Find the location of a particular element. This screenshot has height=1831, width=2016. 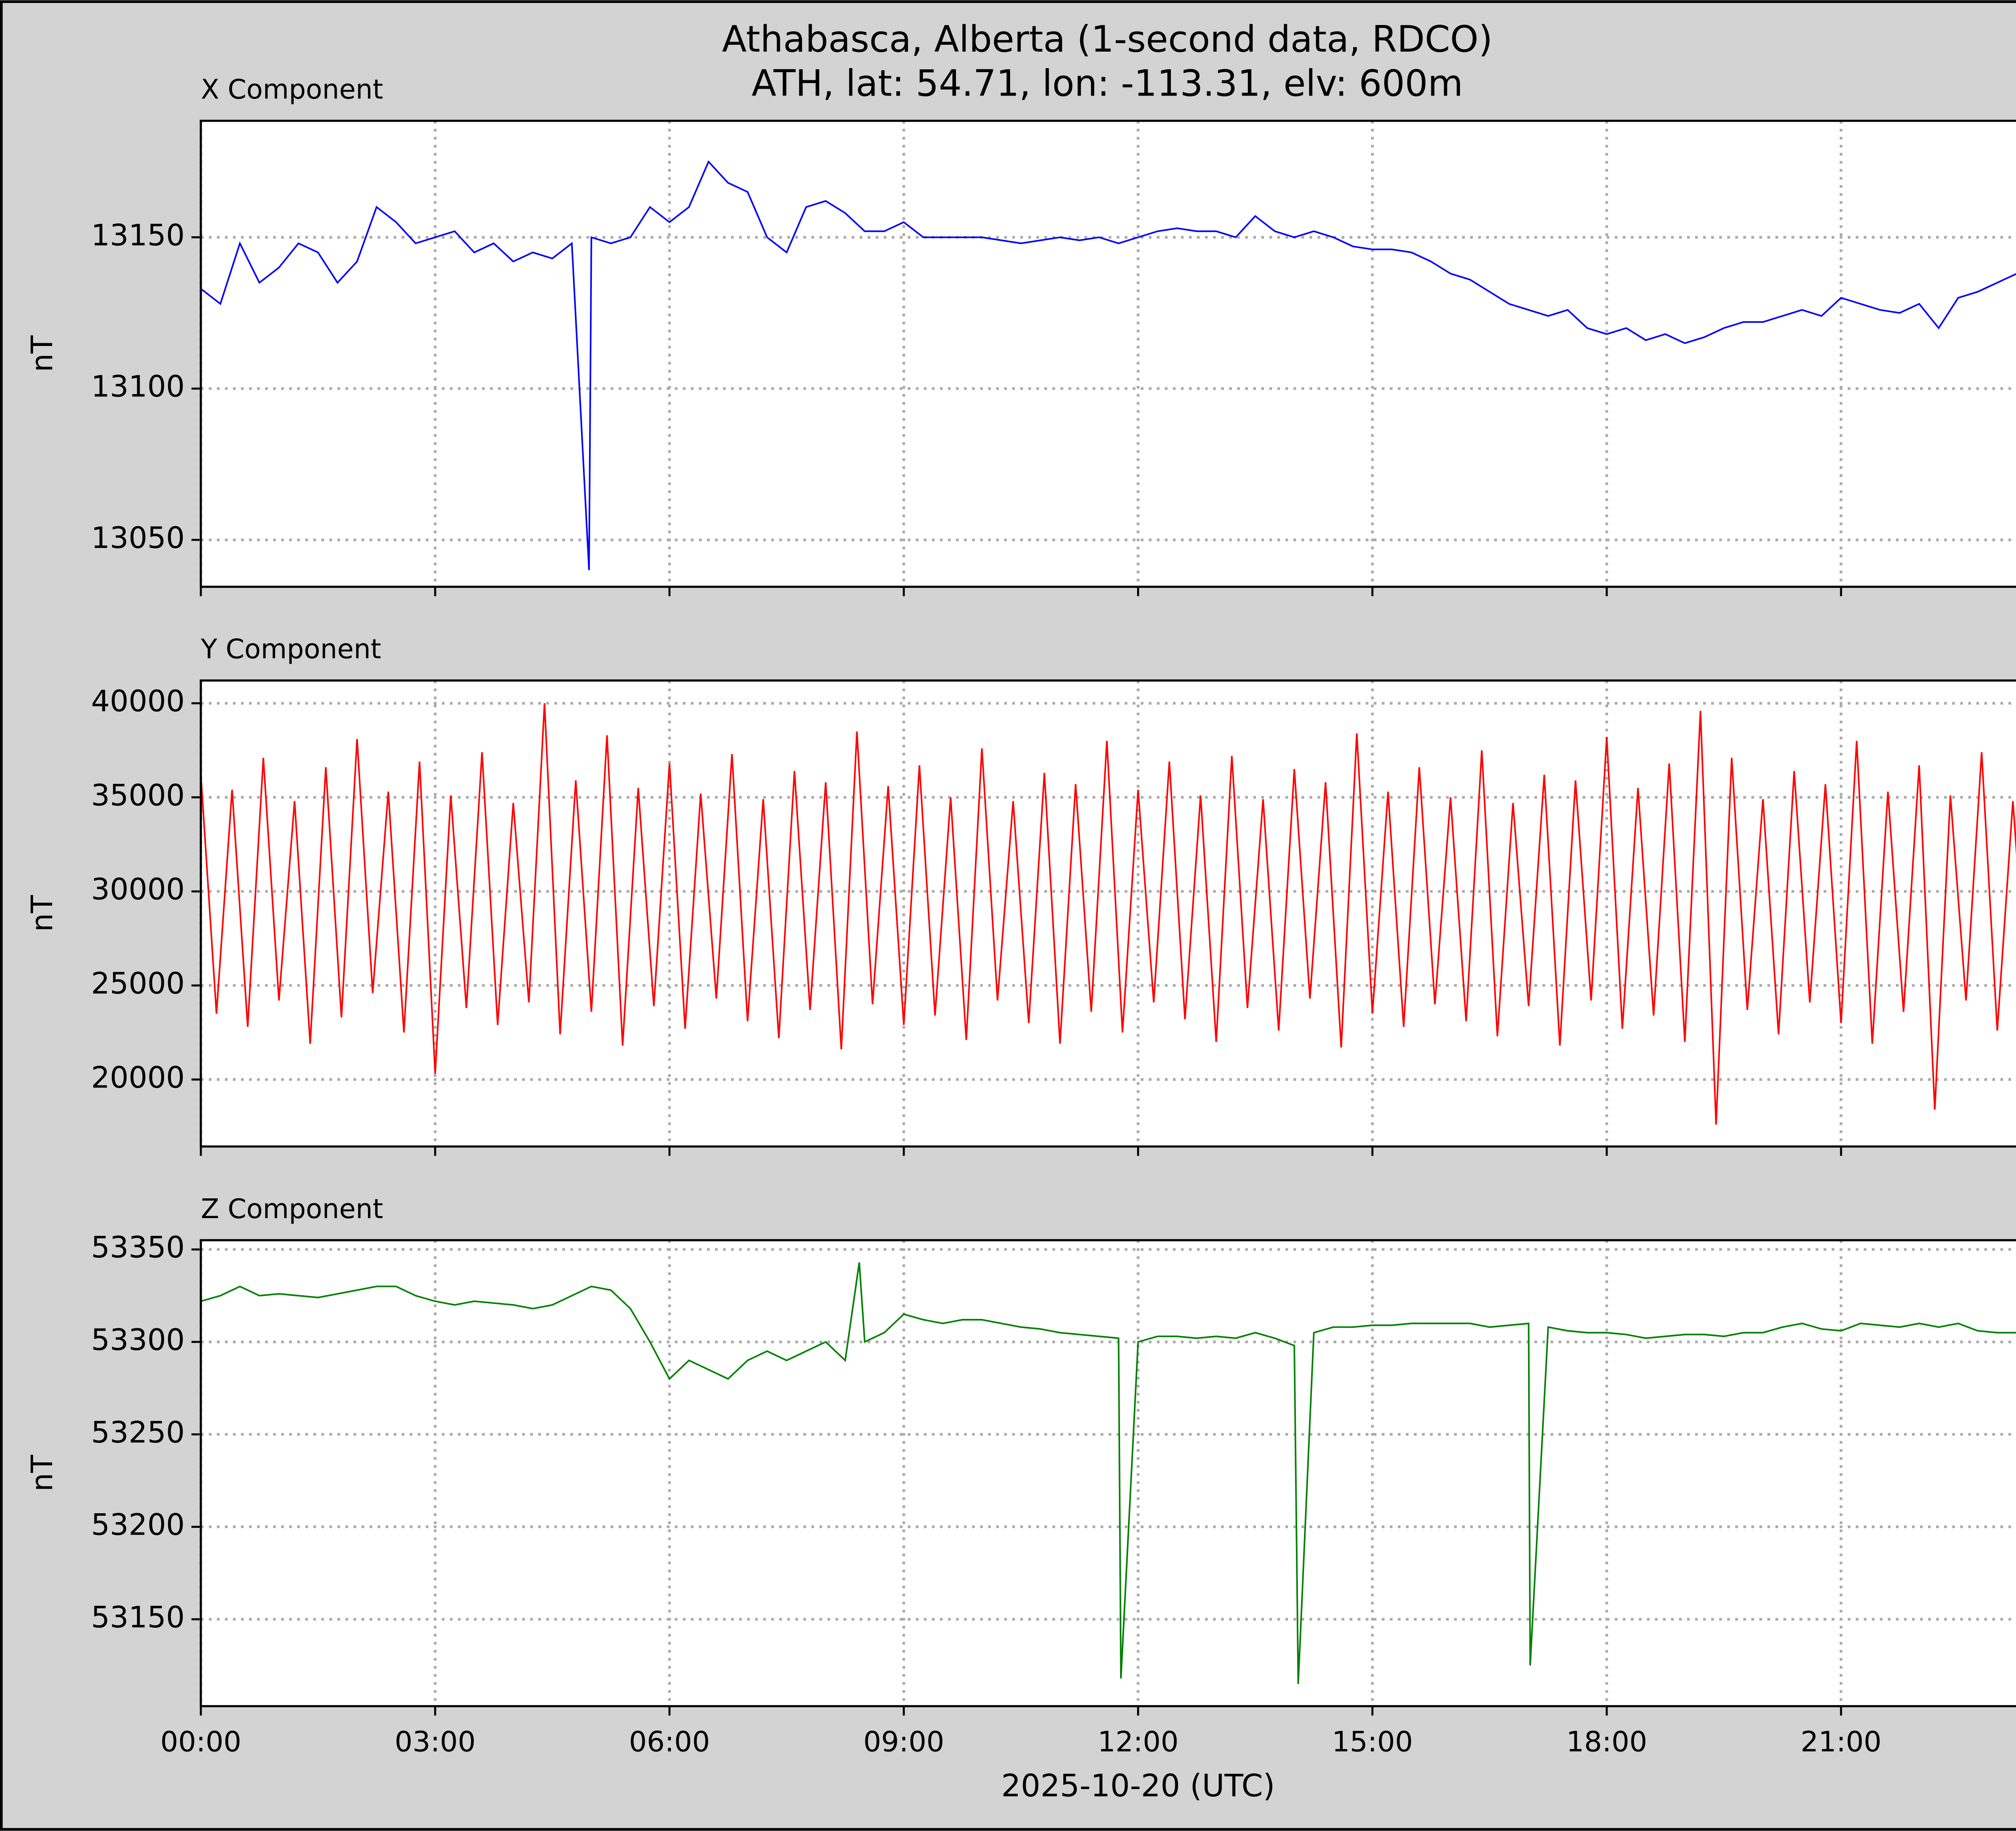

figure-title: Athabasca, Alberta (1-second data, RDCO) is located at coordinates (1107, 39).